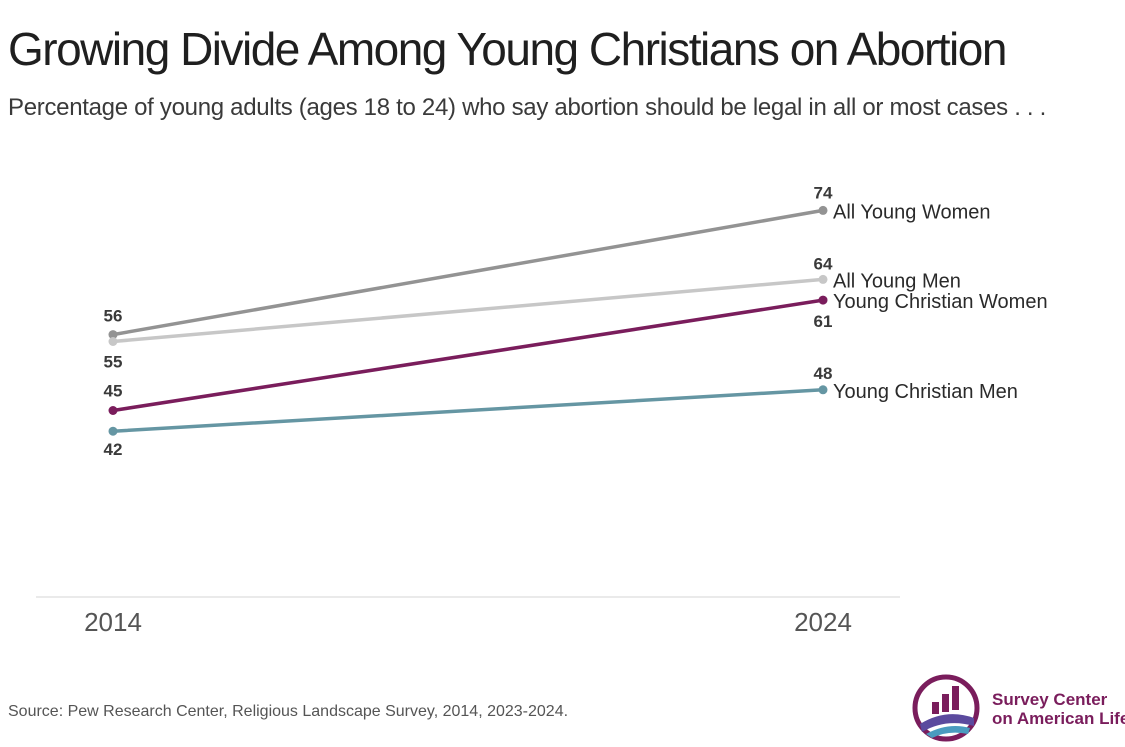 This screenshot has height=747, width=1125. What do you see at coordinates (113, 449) in the screenshot?
I see `data-label: 42` at bounding box center [113, 449].